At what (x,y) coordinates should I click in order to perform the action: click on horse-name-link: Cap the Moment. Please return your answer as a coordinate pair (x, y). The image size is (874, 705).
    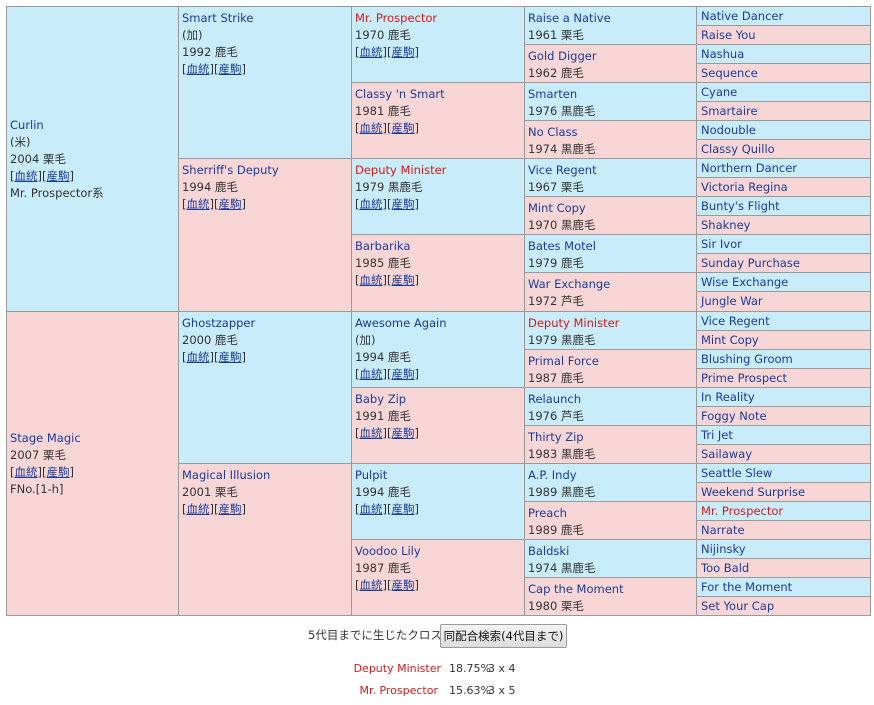
    Looking at the image, I should click on (576, 589).